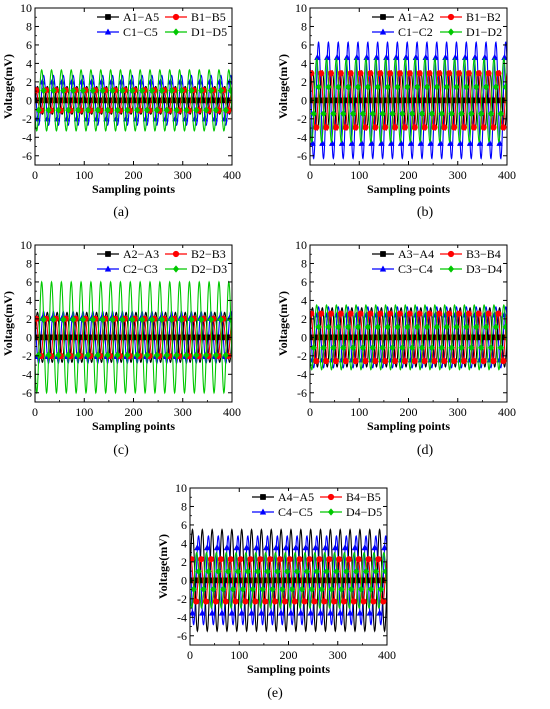 Image resolution: width=550 pixels, height=709 pixels. What do you see at coordinates (483, 254) in the screenshot?
I see `legend-label-d-1: B3−B4` at bounding box center [483, 254].